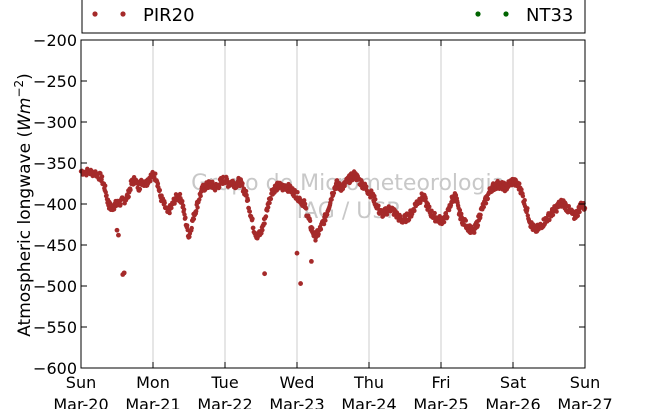 The image size is (650, 409). What do you see at coordinates (368, 382) in the screenshot?
I see `x-tick-label-day: Thu` at bounding box center [368, 382].